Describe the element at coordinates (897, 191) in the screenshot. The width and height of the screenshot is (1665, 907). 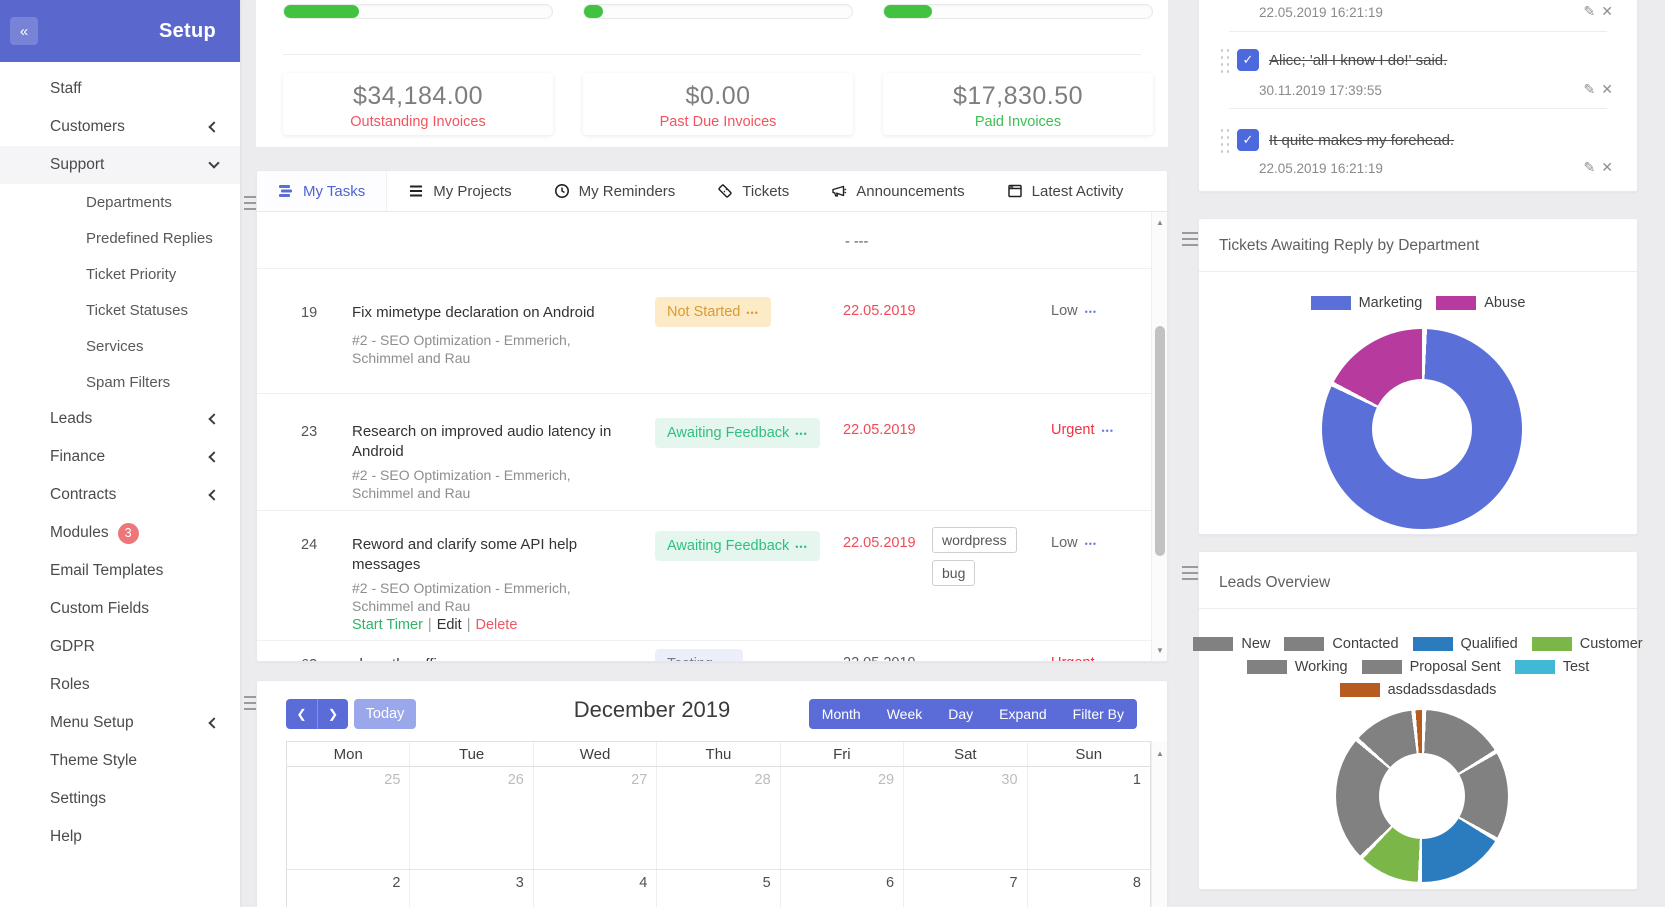
I see `tab-announcements: Announcements` at that location.